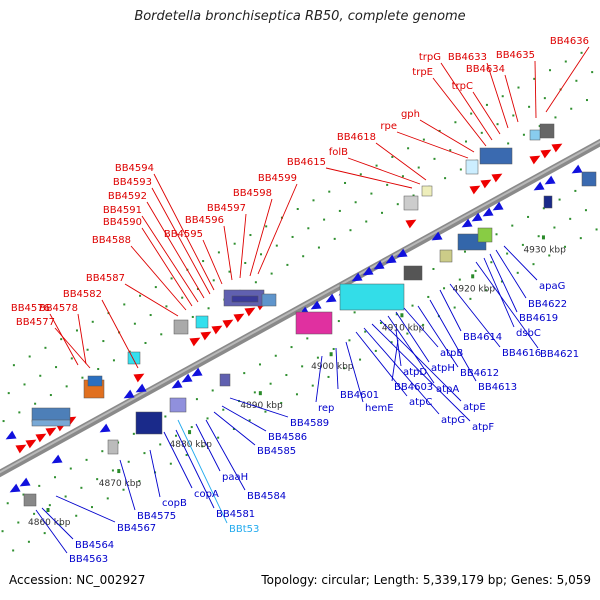 The image size is (600, 600). Describe the element at coordinates (443, 368) in the screenshot. I see `gene-label-atph: atpH` at that location.